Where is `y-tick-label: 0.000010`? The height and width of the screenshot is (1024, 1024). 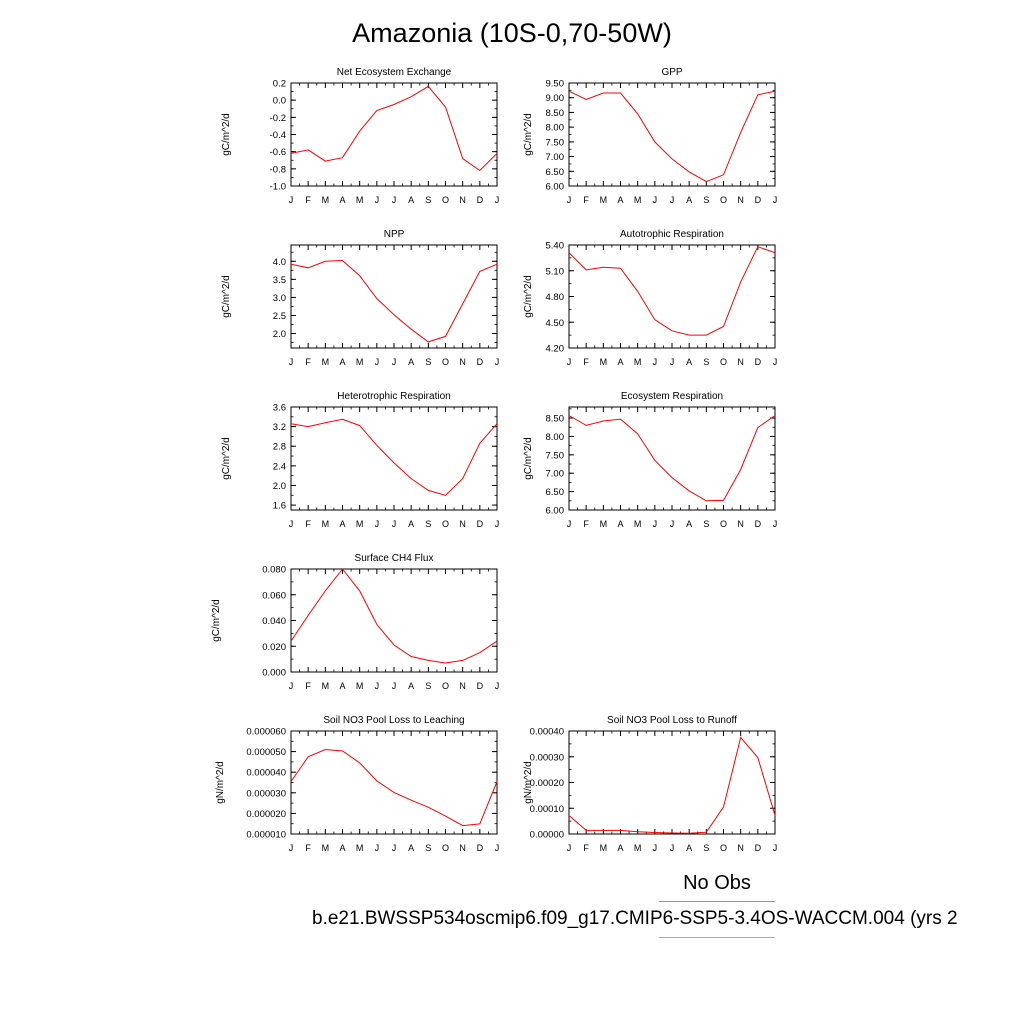
y-tick-label: 0.000010 is located at coordinates (266, 835).